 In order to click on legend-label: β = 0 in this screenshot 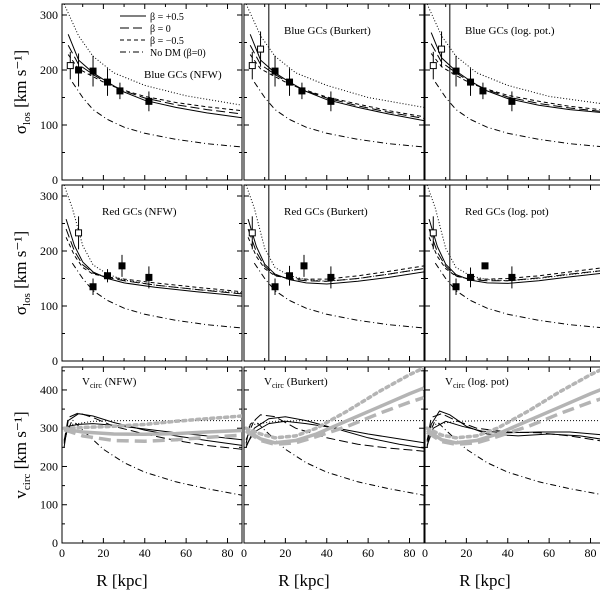, I will do `click(160, 29)`.